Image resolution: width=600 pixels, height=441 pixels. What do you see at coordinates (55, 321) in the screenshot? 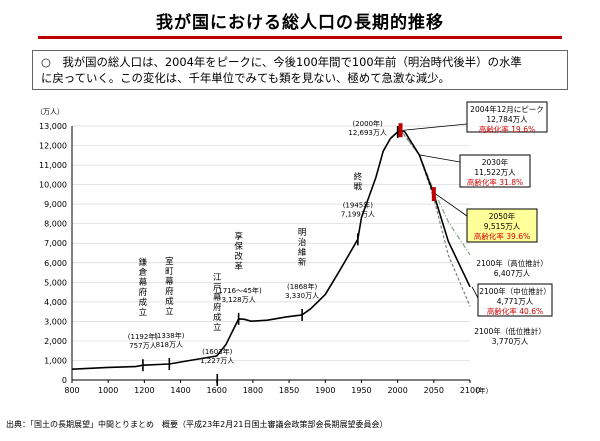
I see `y-tick-label: 3,000` at bounding box center [55, 321].